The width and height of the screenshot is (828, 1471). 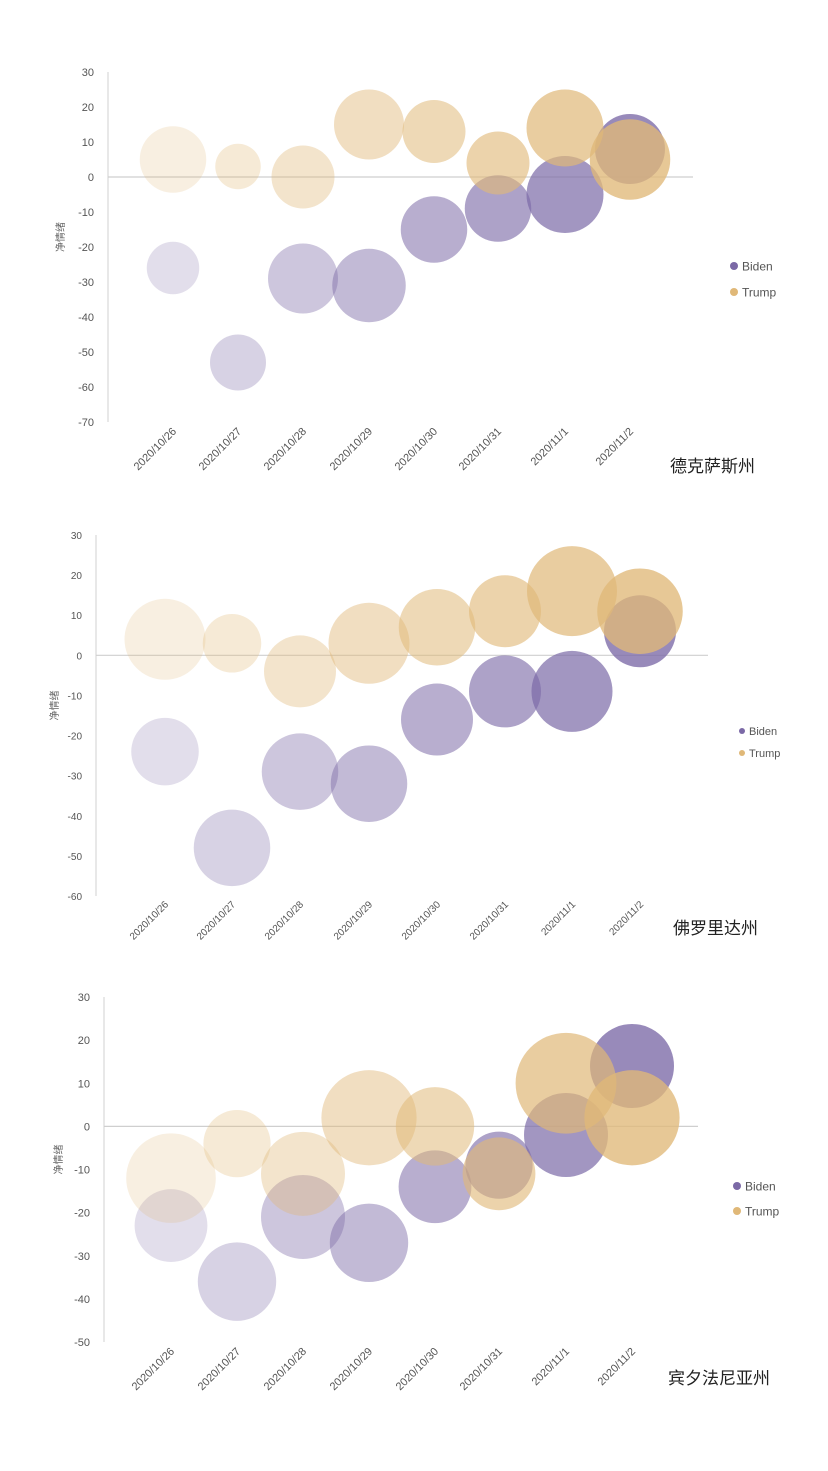 I want to click on state-label-pennsylvania: 宾夕法尼亚州, so click(x=719, y=1379).